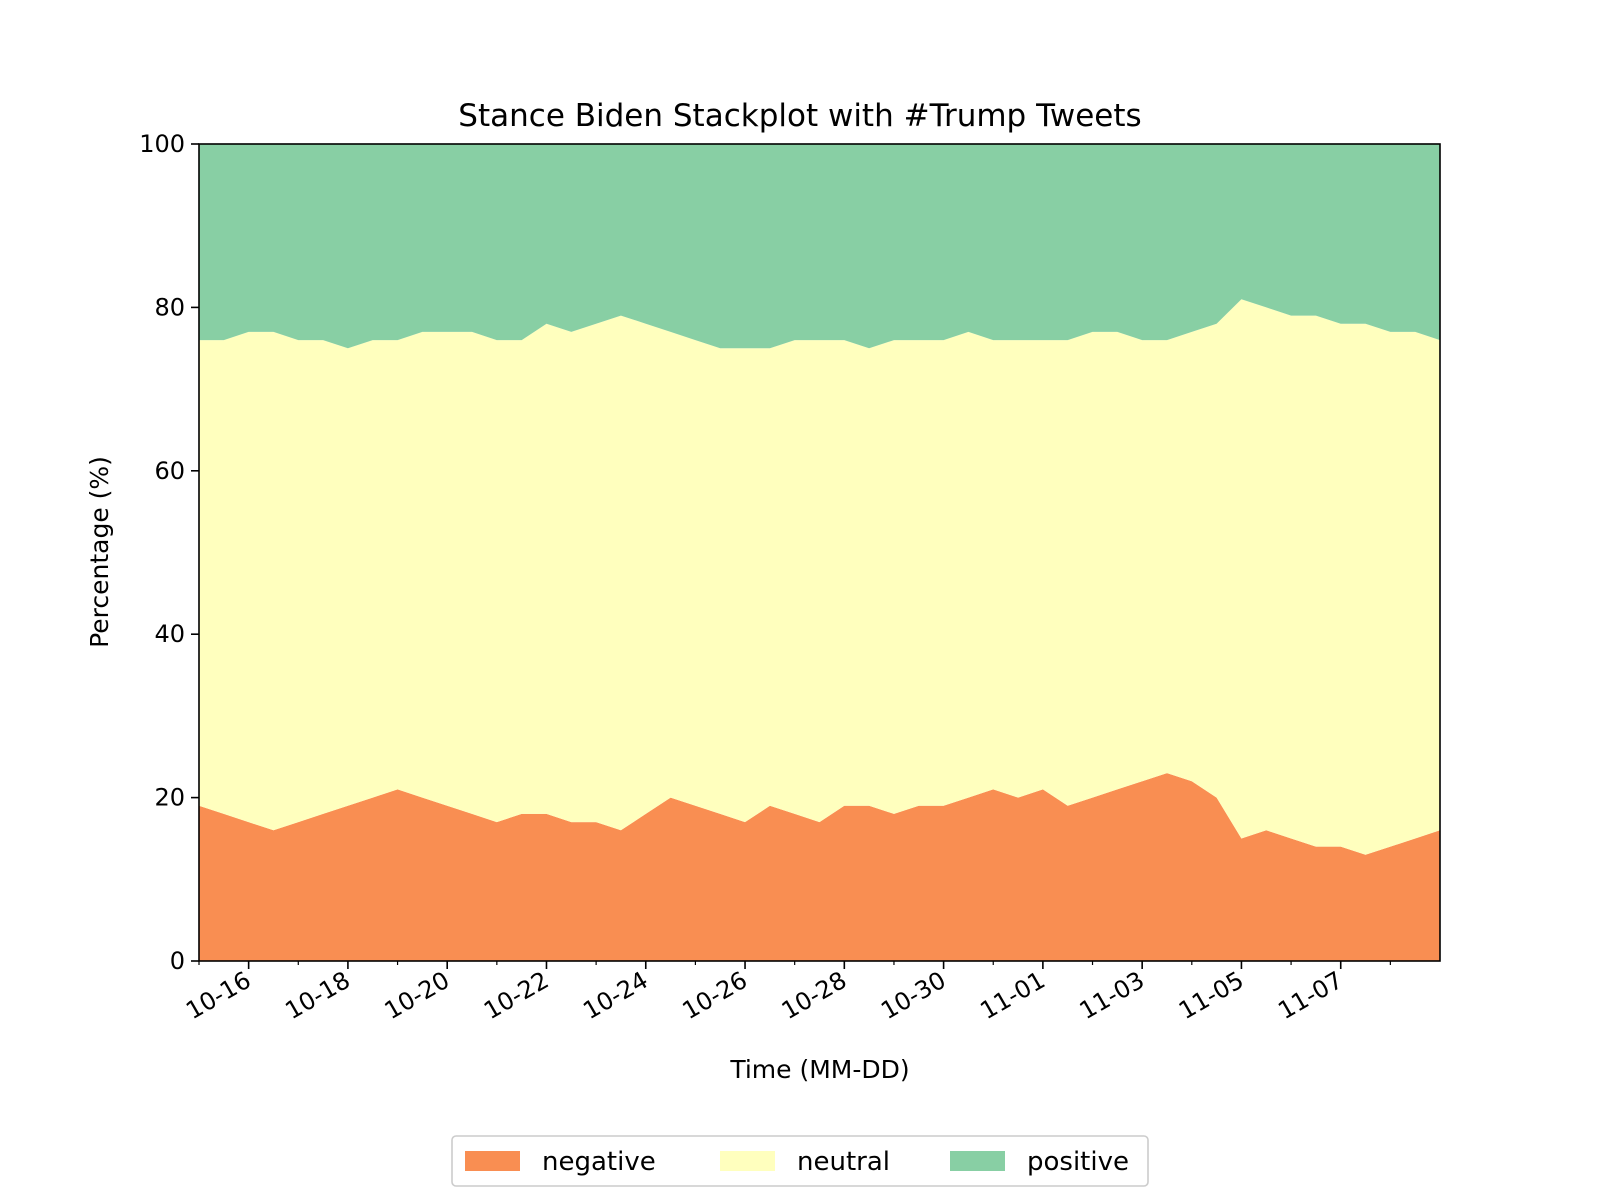  Describe the element at coordinates (318, 995) in the screenshot. I see `x-tick-label: 10-18` at that location.